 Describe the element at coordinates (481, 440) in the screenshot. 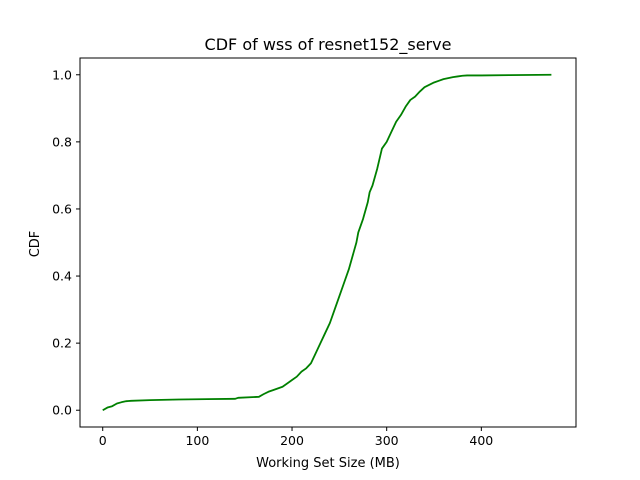

I see `x-tick-label: 400` at that location.